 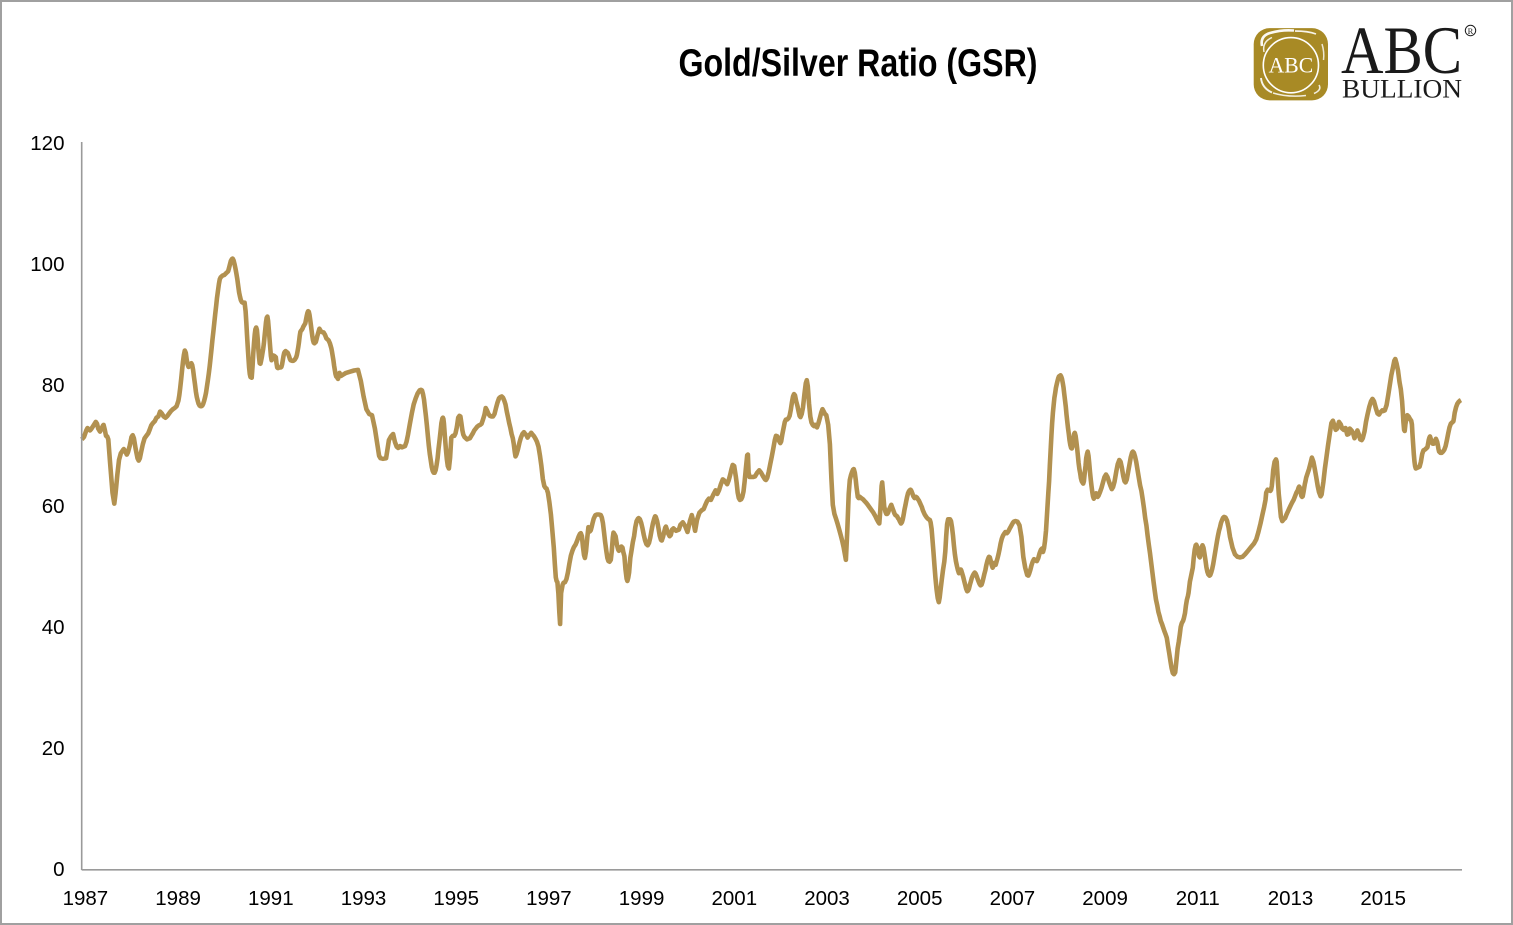 What do you see at coordinates (1471, 31) in the screenshot?
I see `svg-text: R` at bounding box center [1471, 31].